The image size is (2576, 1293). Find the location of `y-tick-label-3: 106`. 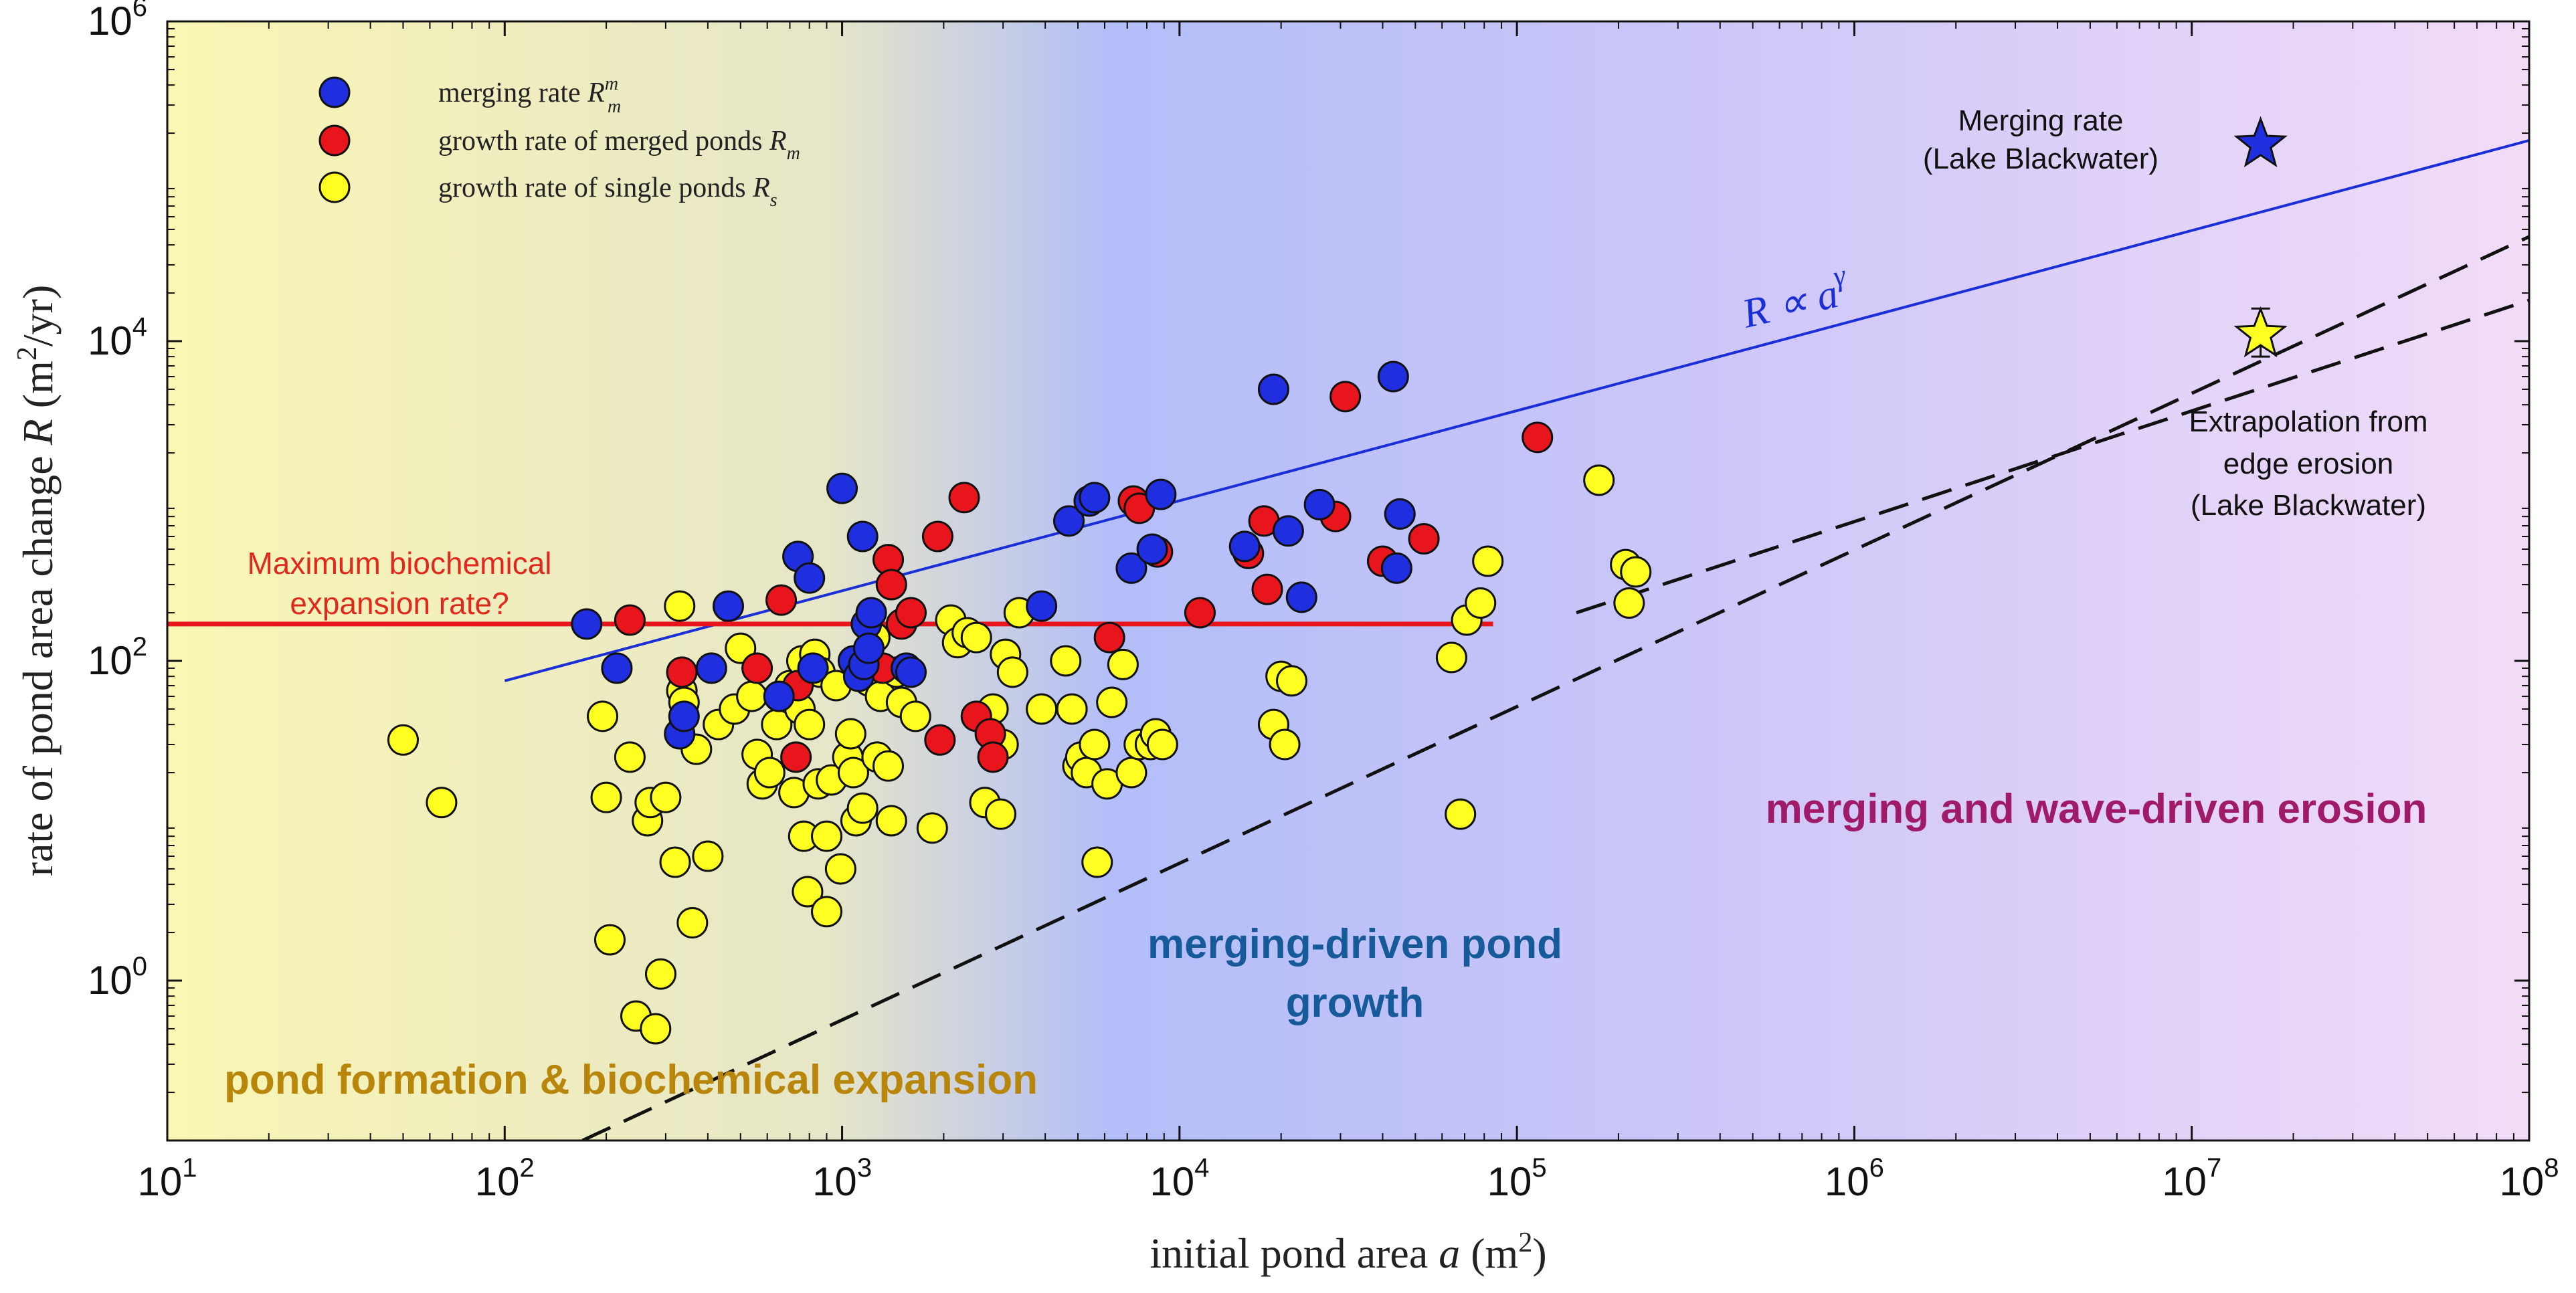

y-tick-label-3: 106 is located at coordinates (118, 22).